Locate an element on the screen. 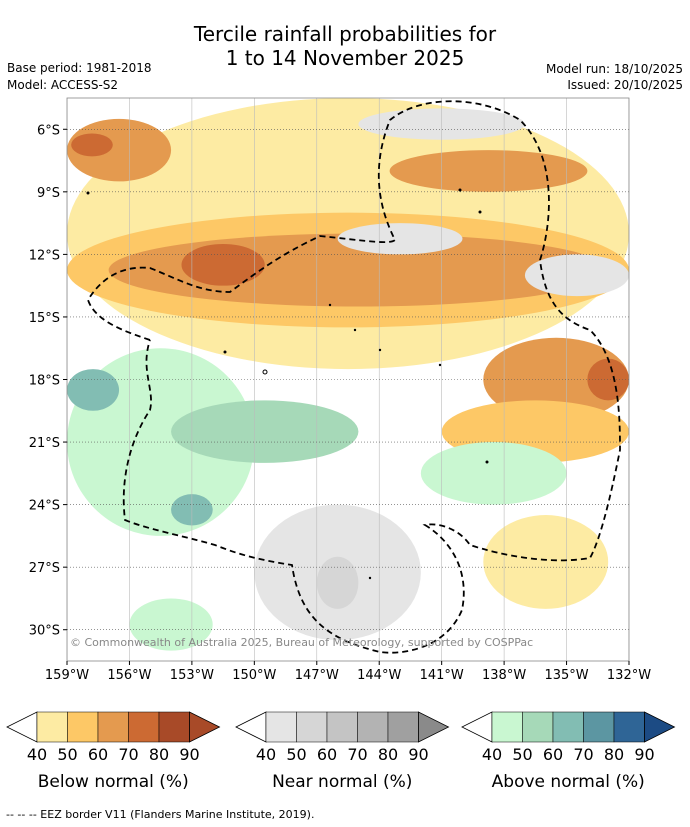 This screenshot has width=690, height=827. y-tick-label: 30°S is located at coordinates (44, 631).